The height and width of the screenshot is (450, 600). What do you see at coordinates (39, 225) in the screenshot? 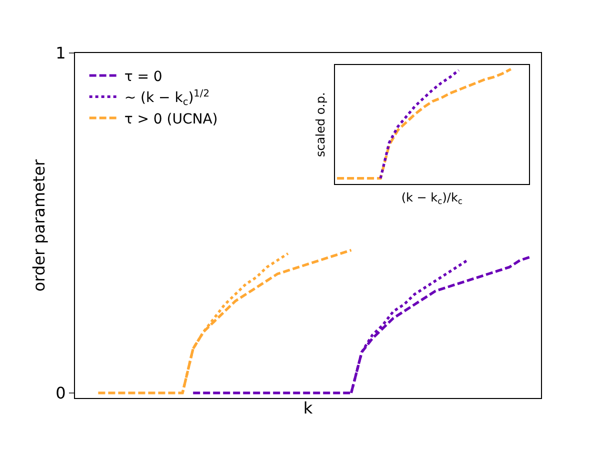
I see `y-axis-title: order parameter` at bounding box center [39, 225].